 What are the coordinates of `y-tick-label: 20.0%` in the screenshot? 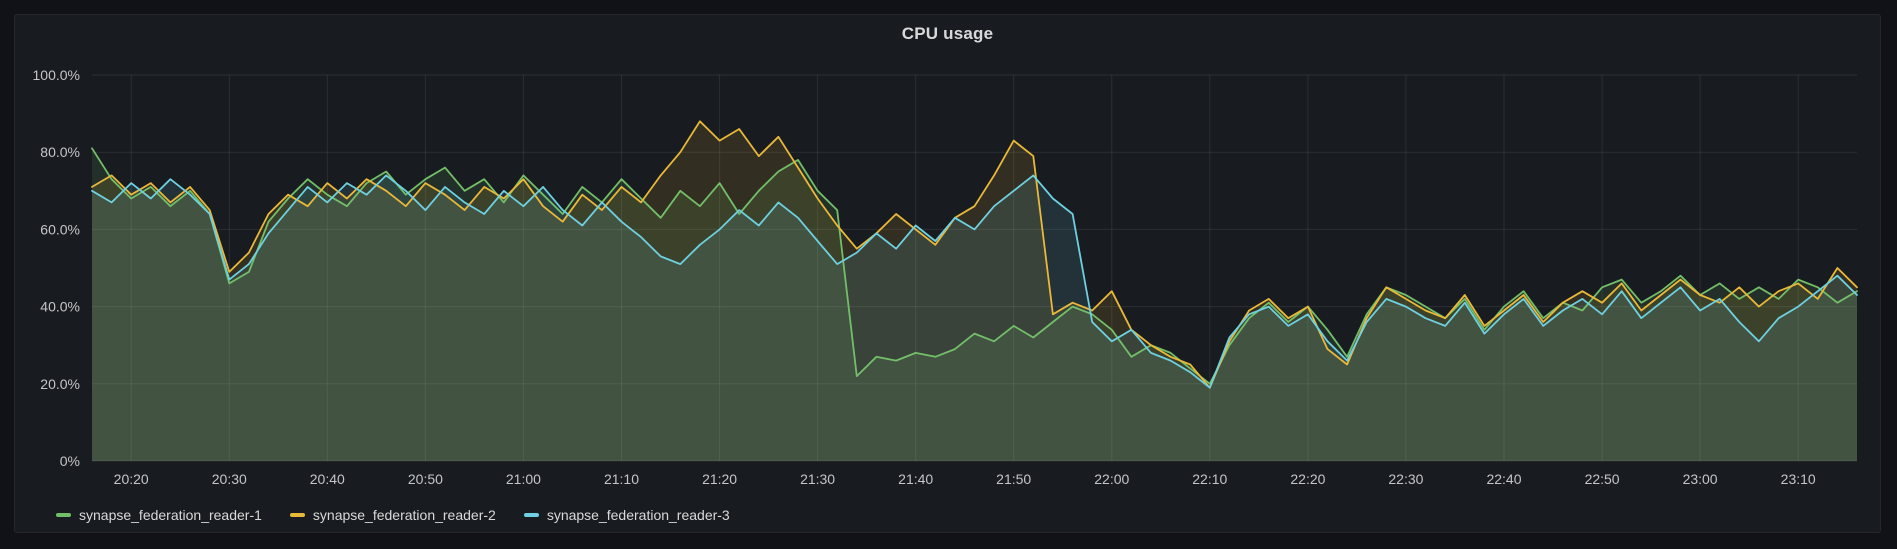 It's located at (60, 384).